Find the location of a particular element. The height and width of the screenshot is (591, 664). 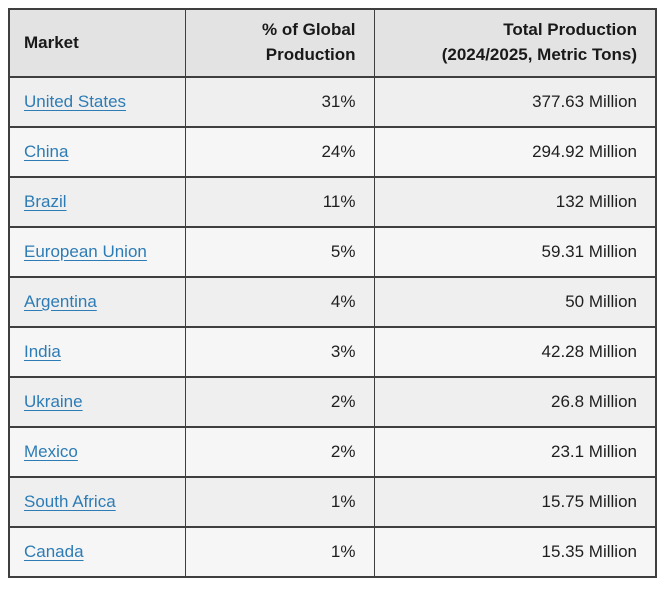

total-cell: 26.8 Million is located at coordinates (515, 402).